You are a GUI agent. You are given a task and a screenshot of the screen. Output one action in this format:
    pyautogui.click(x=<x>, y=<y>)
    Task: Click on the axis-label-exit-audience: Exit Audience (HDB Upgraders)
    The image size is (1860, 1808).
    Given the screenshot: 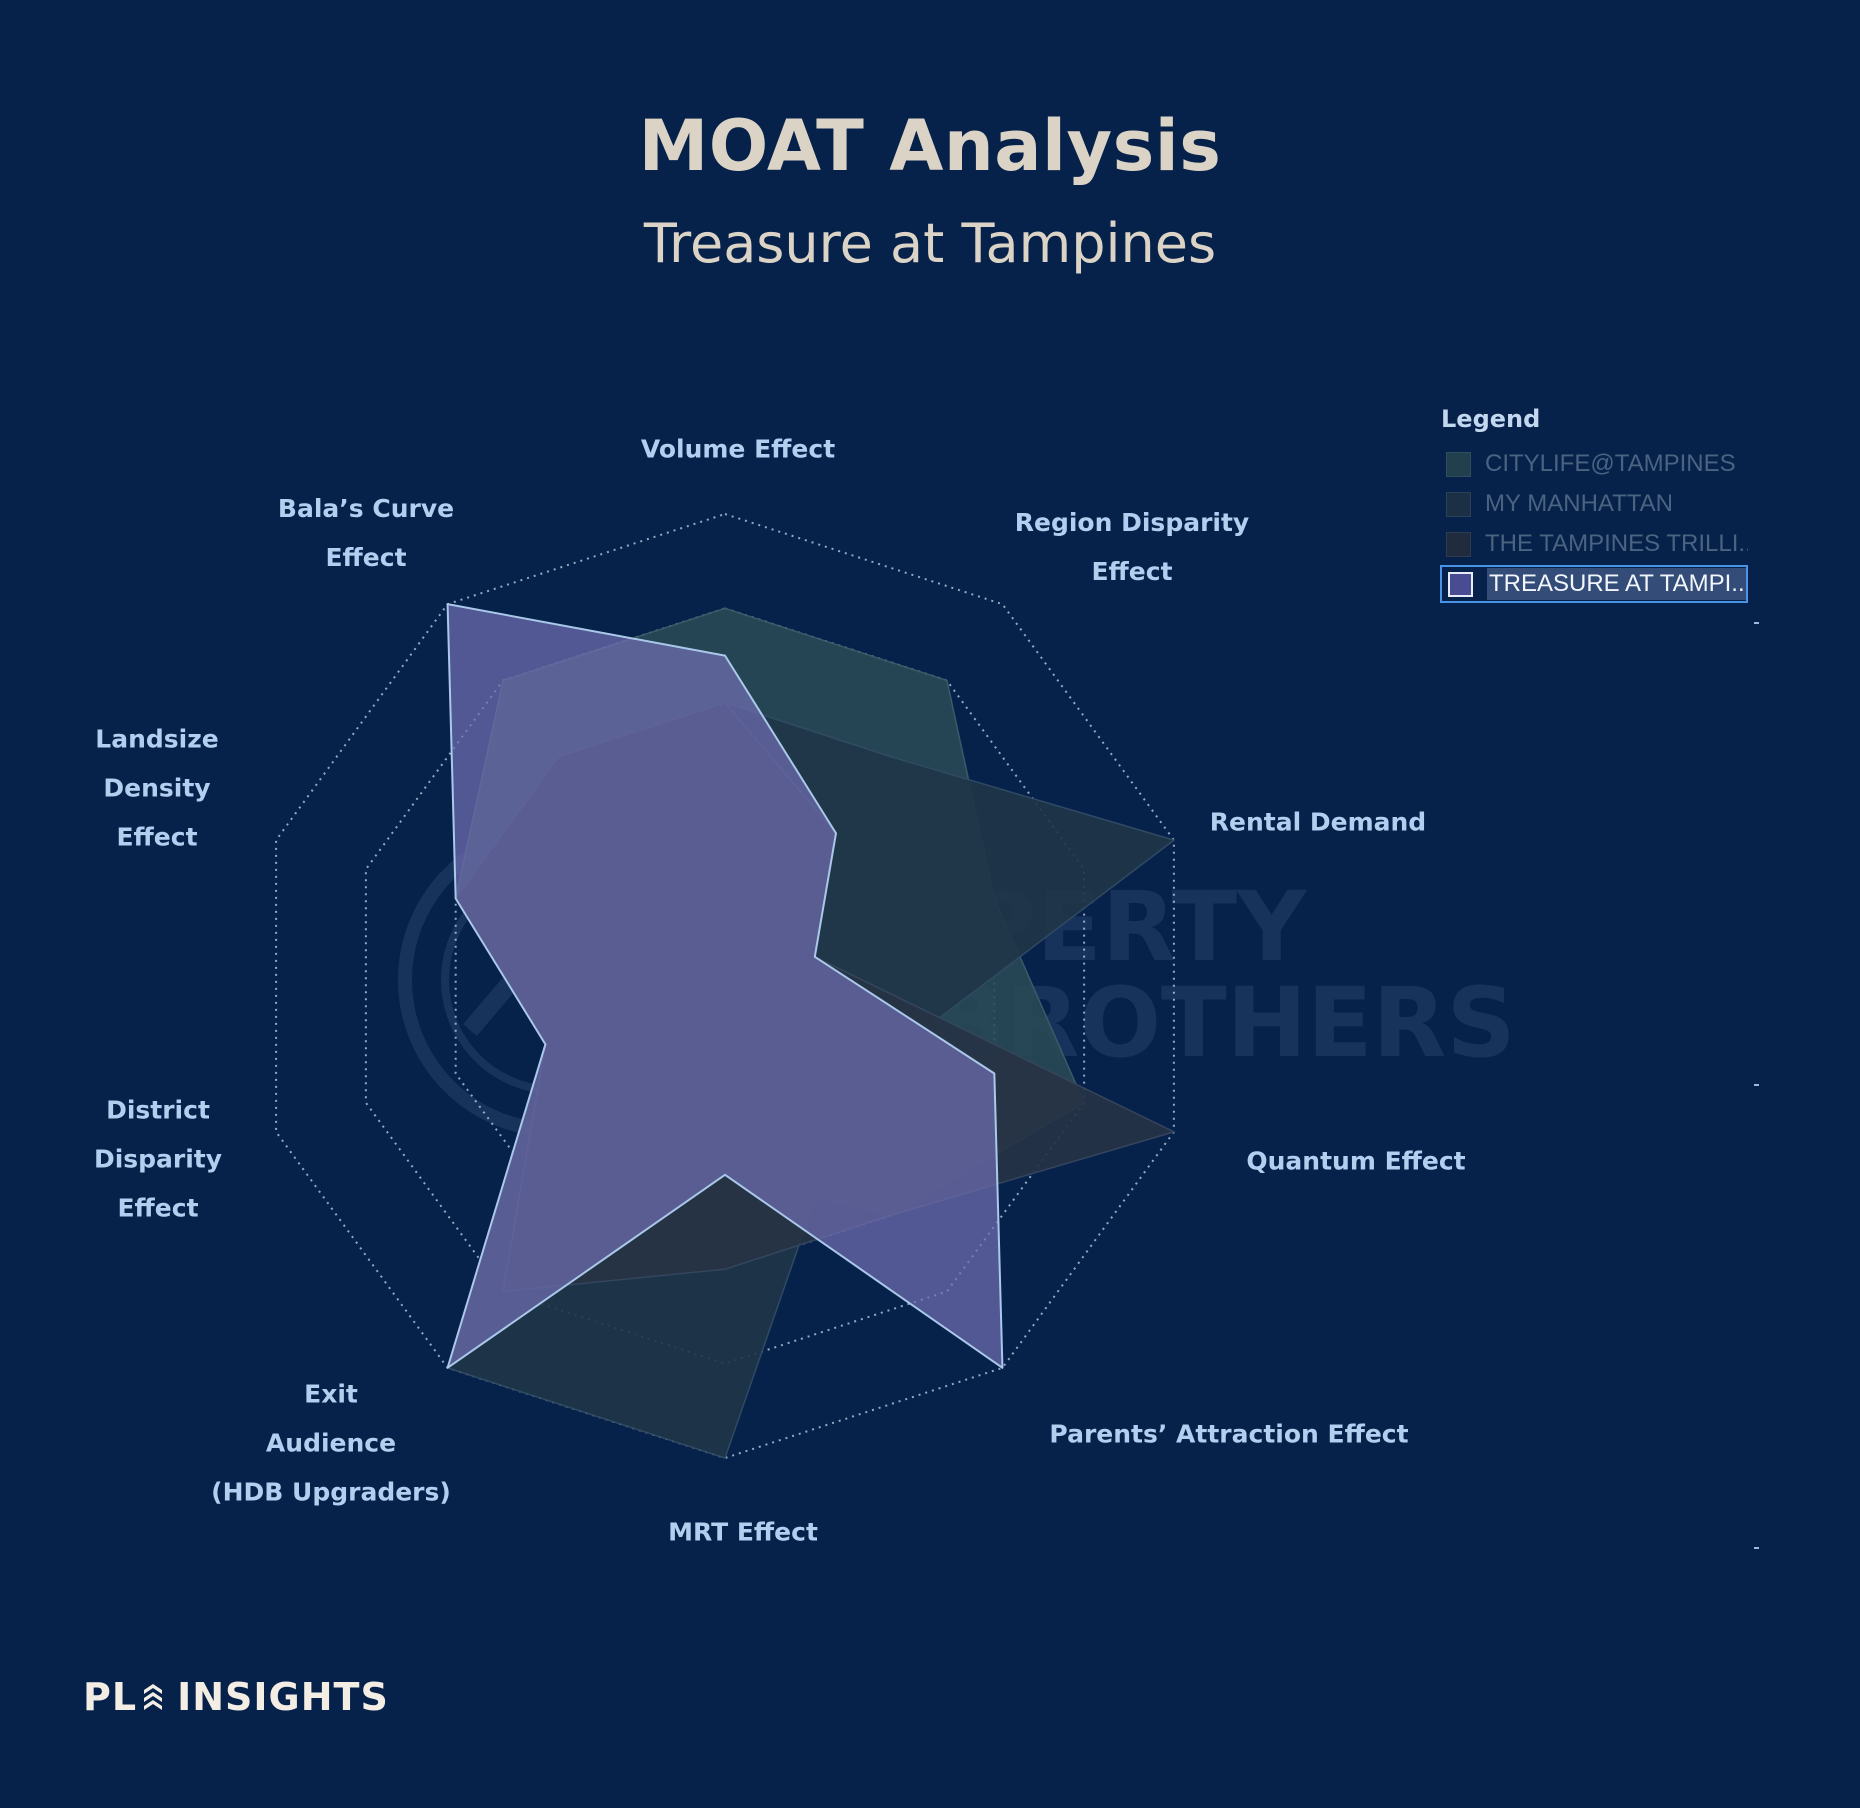 What is the action you would take?
    pyautogui.click(x=331, y=1443)
    